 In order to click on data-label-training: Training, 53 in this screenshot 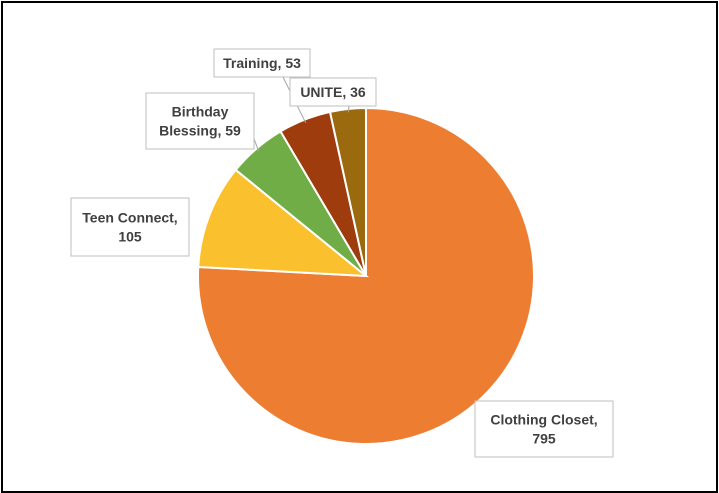, I will do `click(262, 63)`.